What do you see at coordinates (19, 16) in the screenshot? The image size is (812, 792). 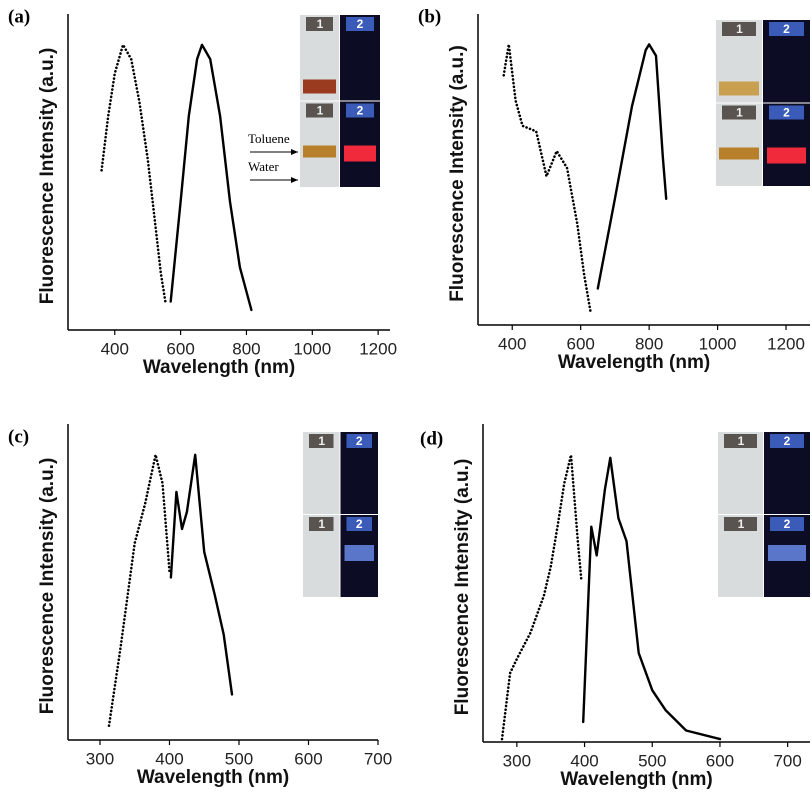 I see `panel-label: (a)` at bounding box center [19, 16].